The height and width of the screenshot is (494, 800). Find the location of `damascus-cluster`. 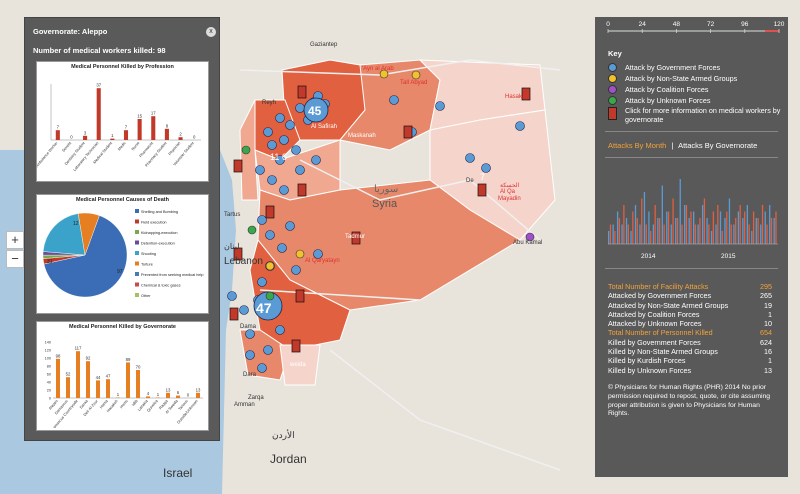

damascus-cluster is located at coordinates (268, 306).